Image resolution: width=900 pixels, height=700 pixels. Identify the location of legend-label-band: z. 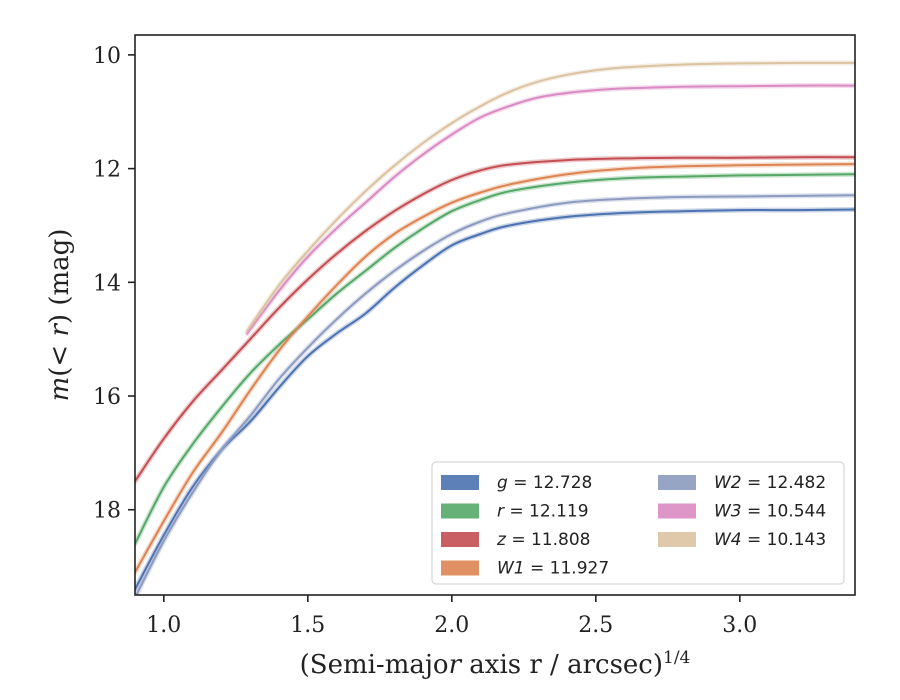
(501, 540).